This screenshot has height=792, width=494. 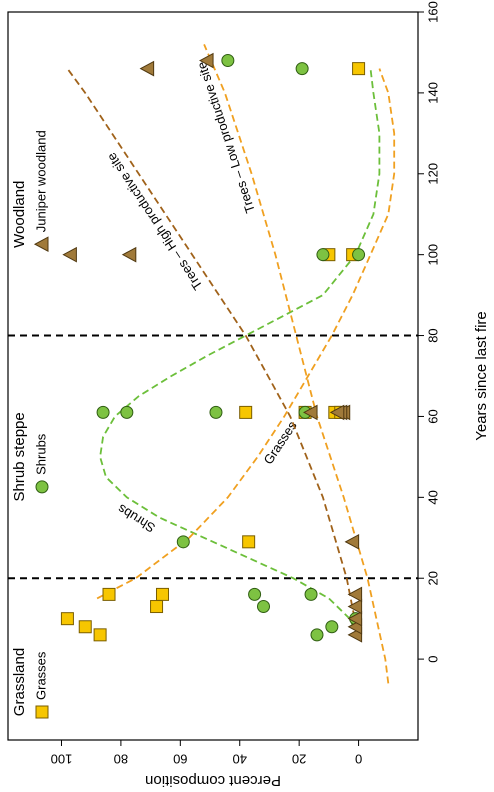 I want to click on x-tick-label: 40, so click(x=432, y=497).